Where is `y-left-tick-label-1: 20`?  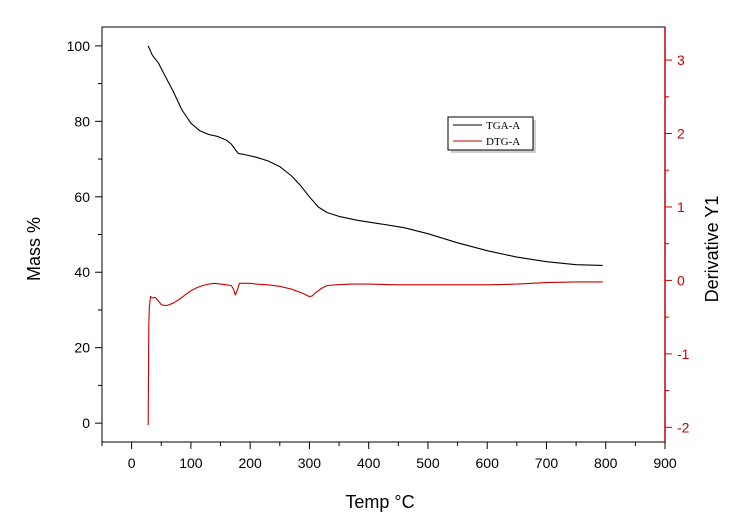 y-left-tick-label-1: 20 is located at coordinates (82, 348).